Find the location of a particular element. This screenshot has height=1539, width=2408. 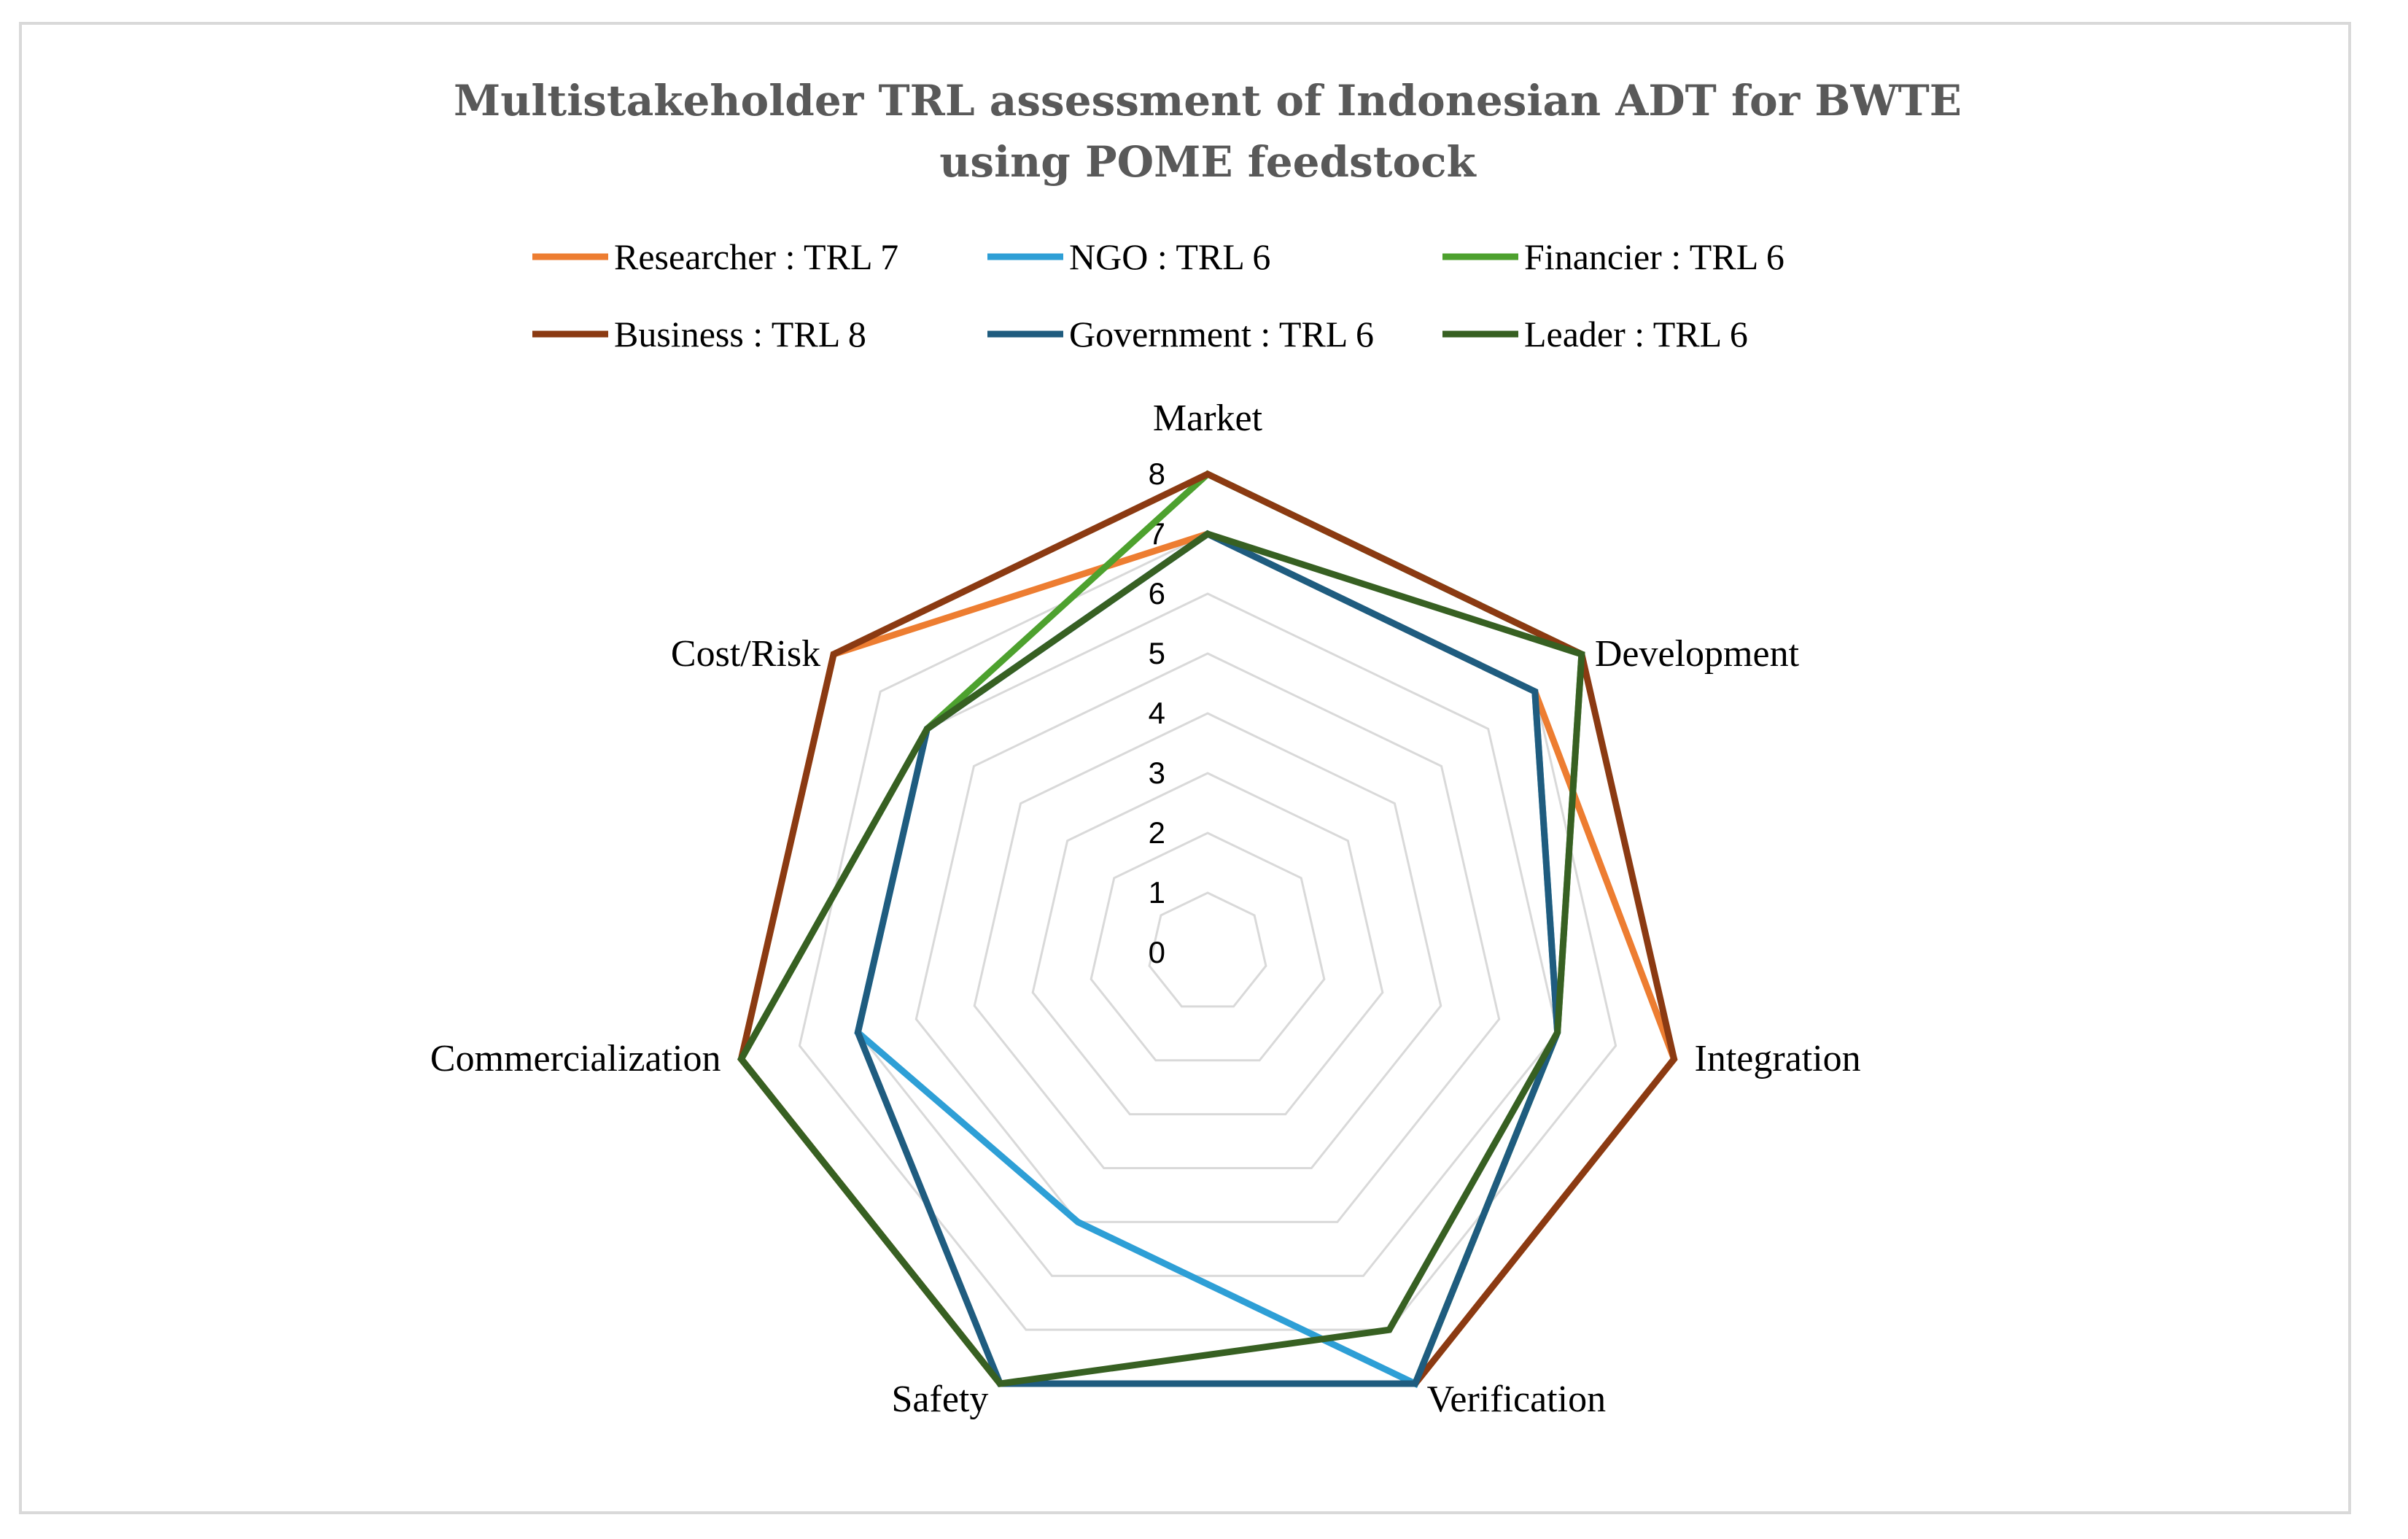

axis-label-integration: Integration is located at coordinates (1778, 1058).